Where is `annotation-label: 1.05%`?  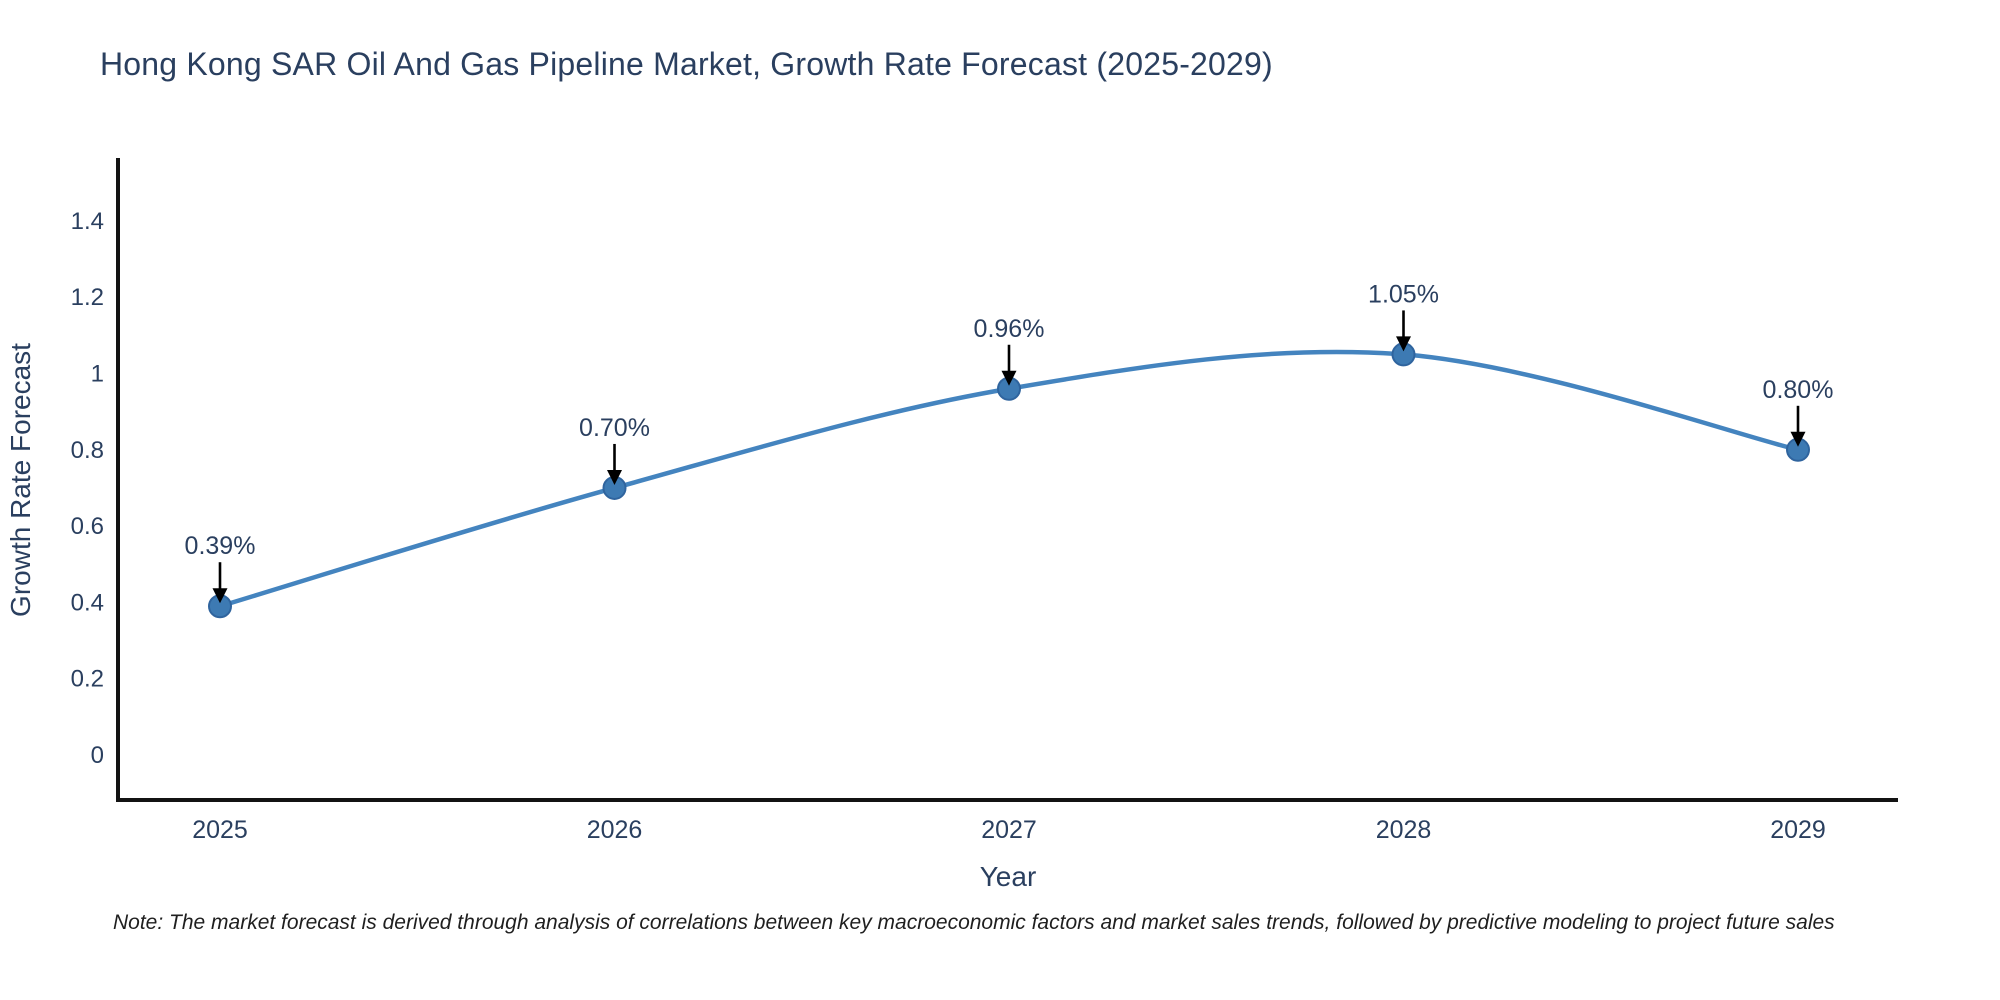 annotation-label: 1.05% is located at coordinates (1403, 294).